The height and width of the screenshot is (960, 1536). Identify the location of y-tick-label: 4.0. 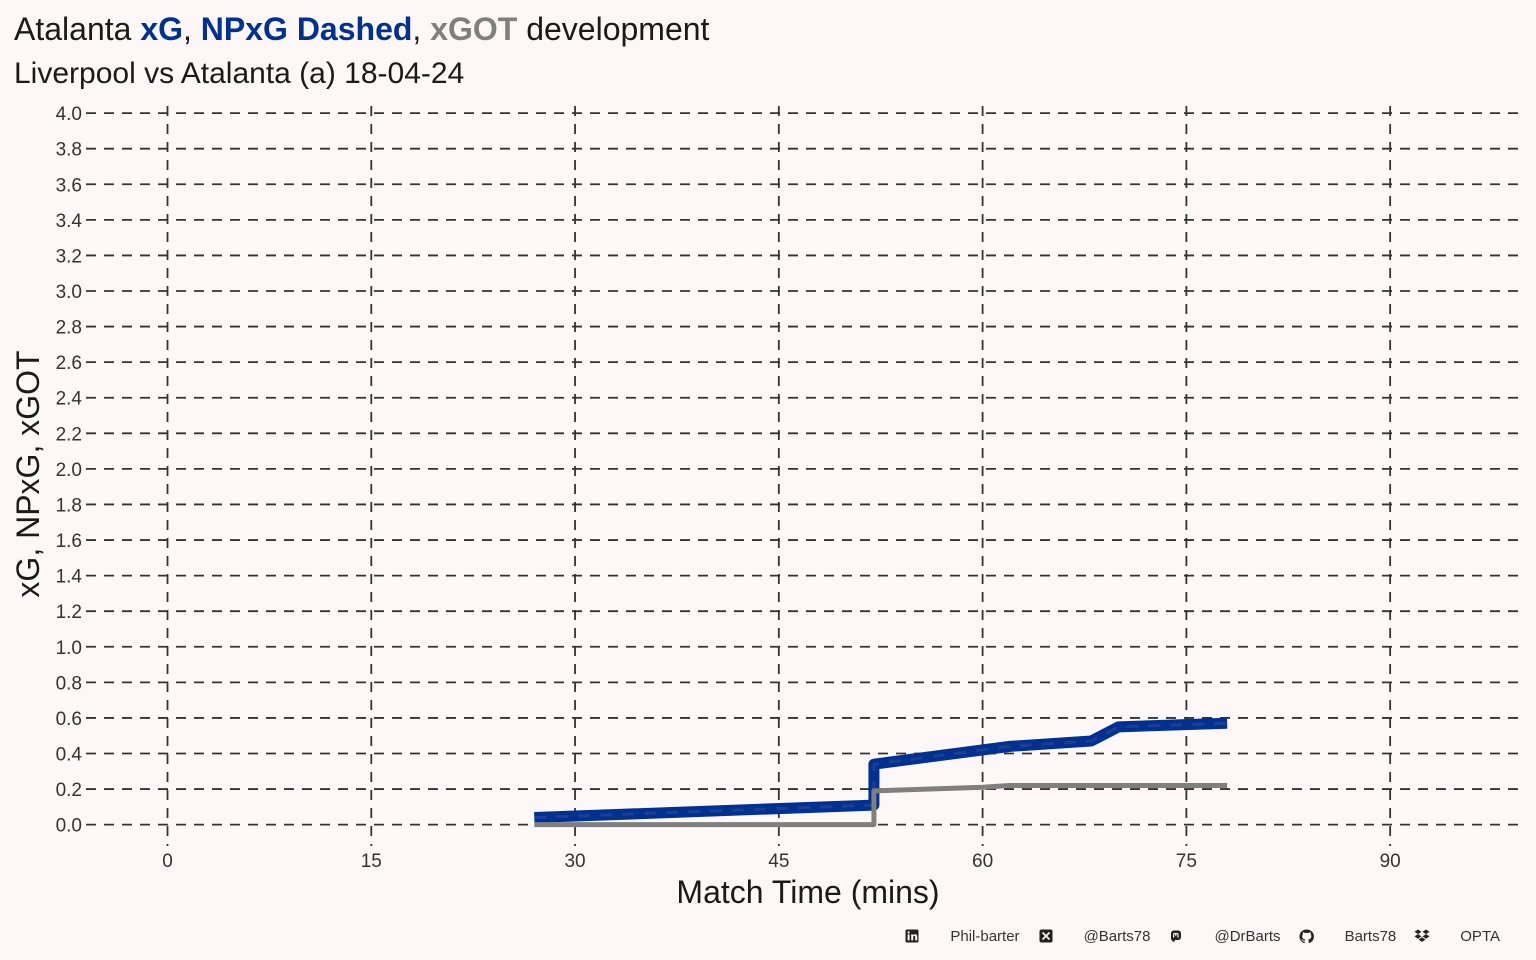
(69, 114).